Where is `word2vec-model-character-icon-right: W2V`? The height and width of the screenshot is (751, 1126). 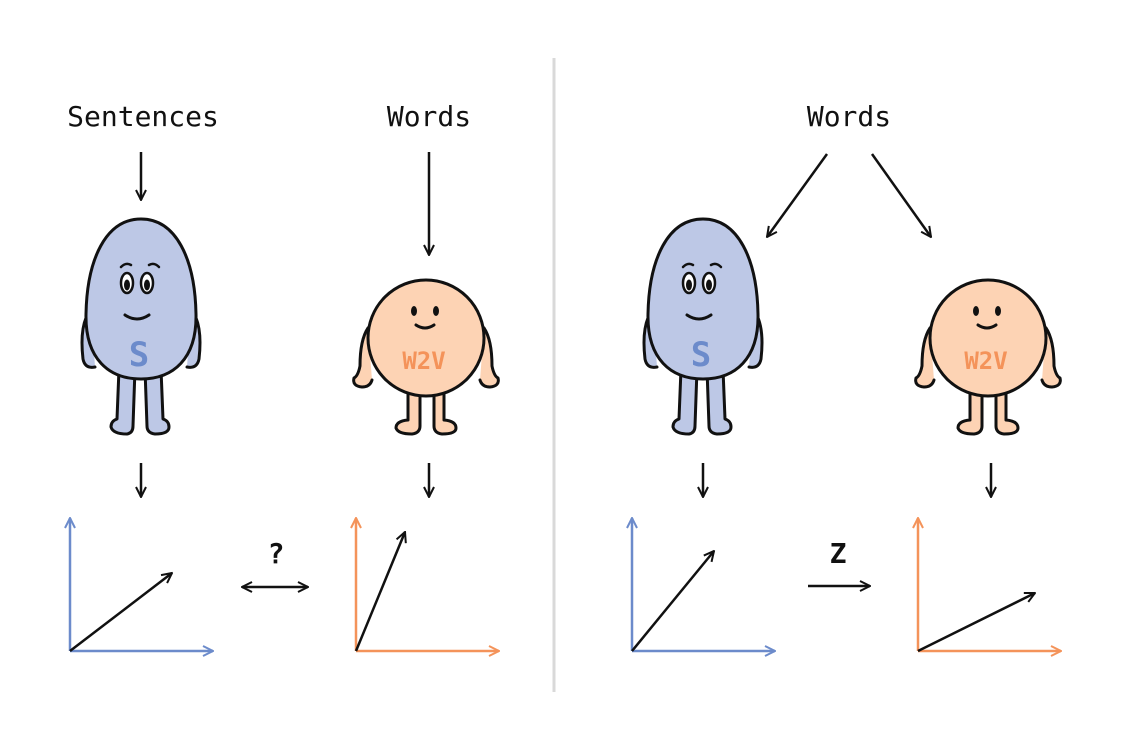 word2vec-model-character-icon-right: W2V is located at coordinates (988, 357).